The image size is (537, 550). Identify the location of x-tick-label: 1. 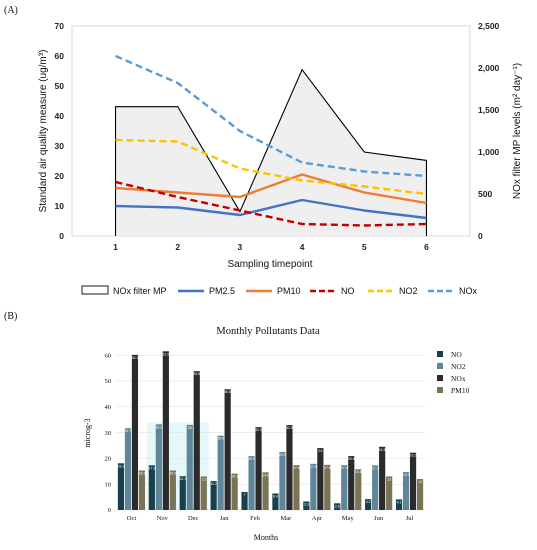
(115, 247).